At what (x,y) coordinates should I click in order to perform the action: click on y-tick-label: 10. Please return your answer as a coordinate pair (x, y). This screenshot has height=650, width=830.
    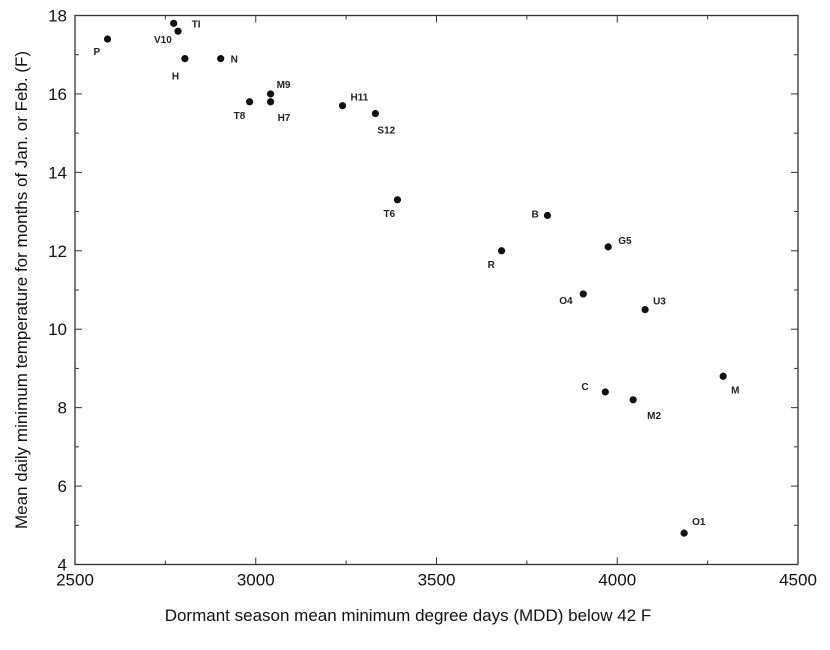
    Looking at the image, I should click on (57, 329).